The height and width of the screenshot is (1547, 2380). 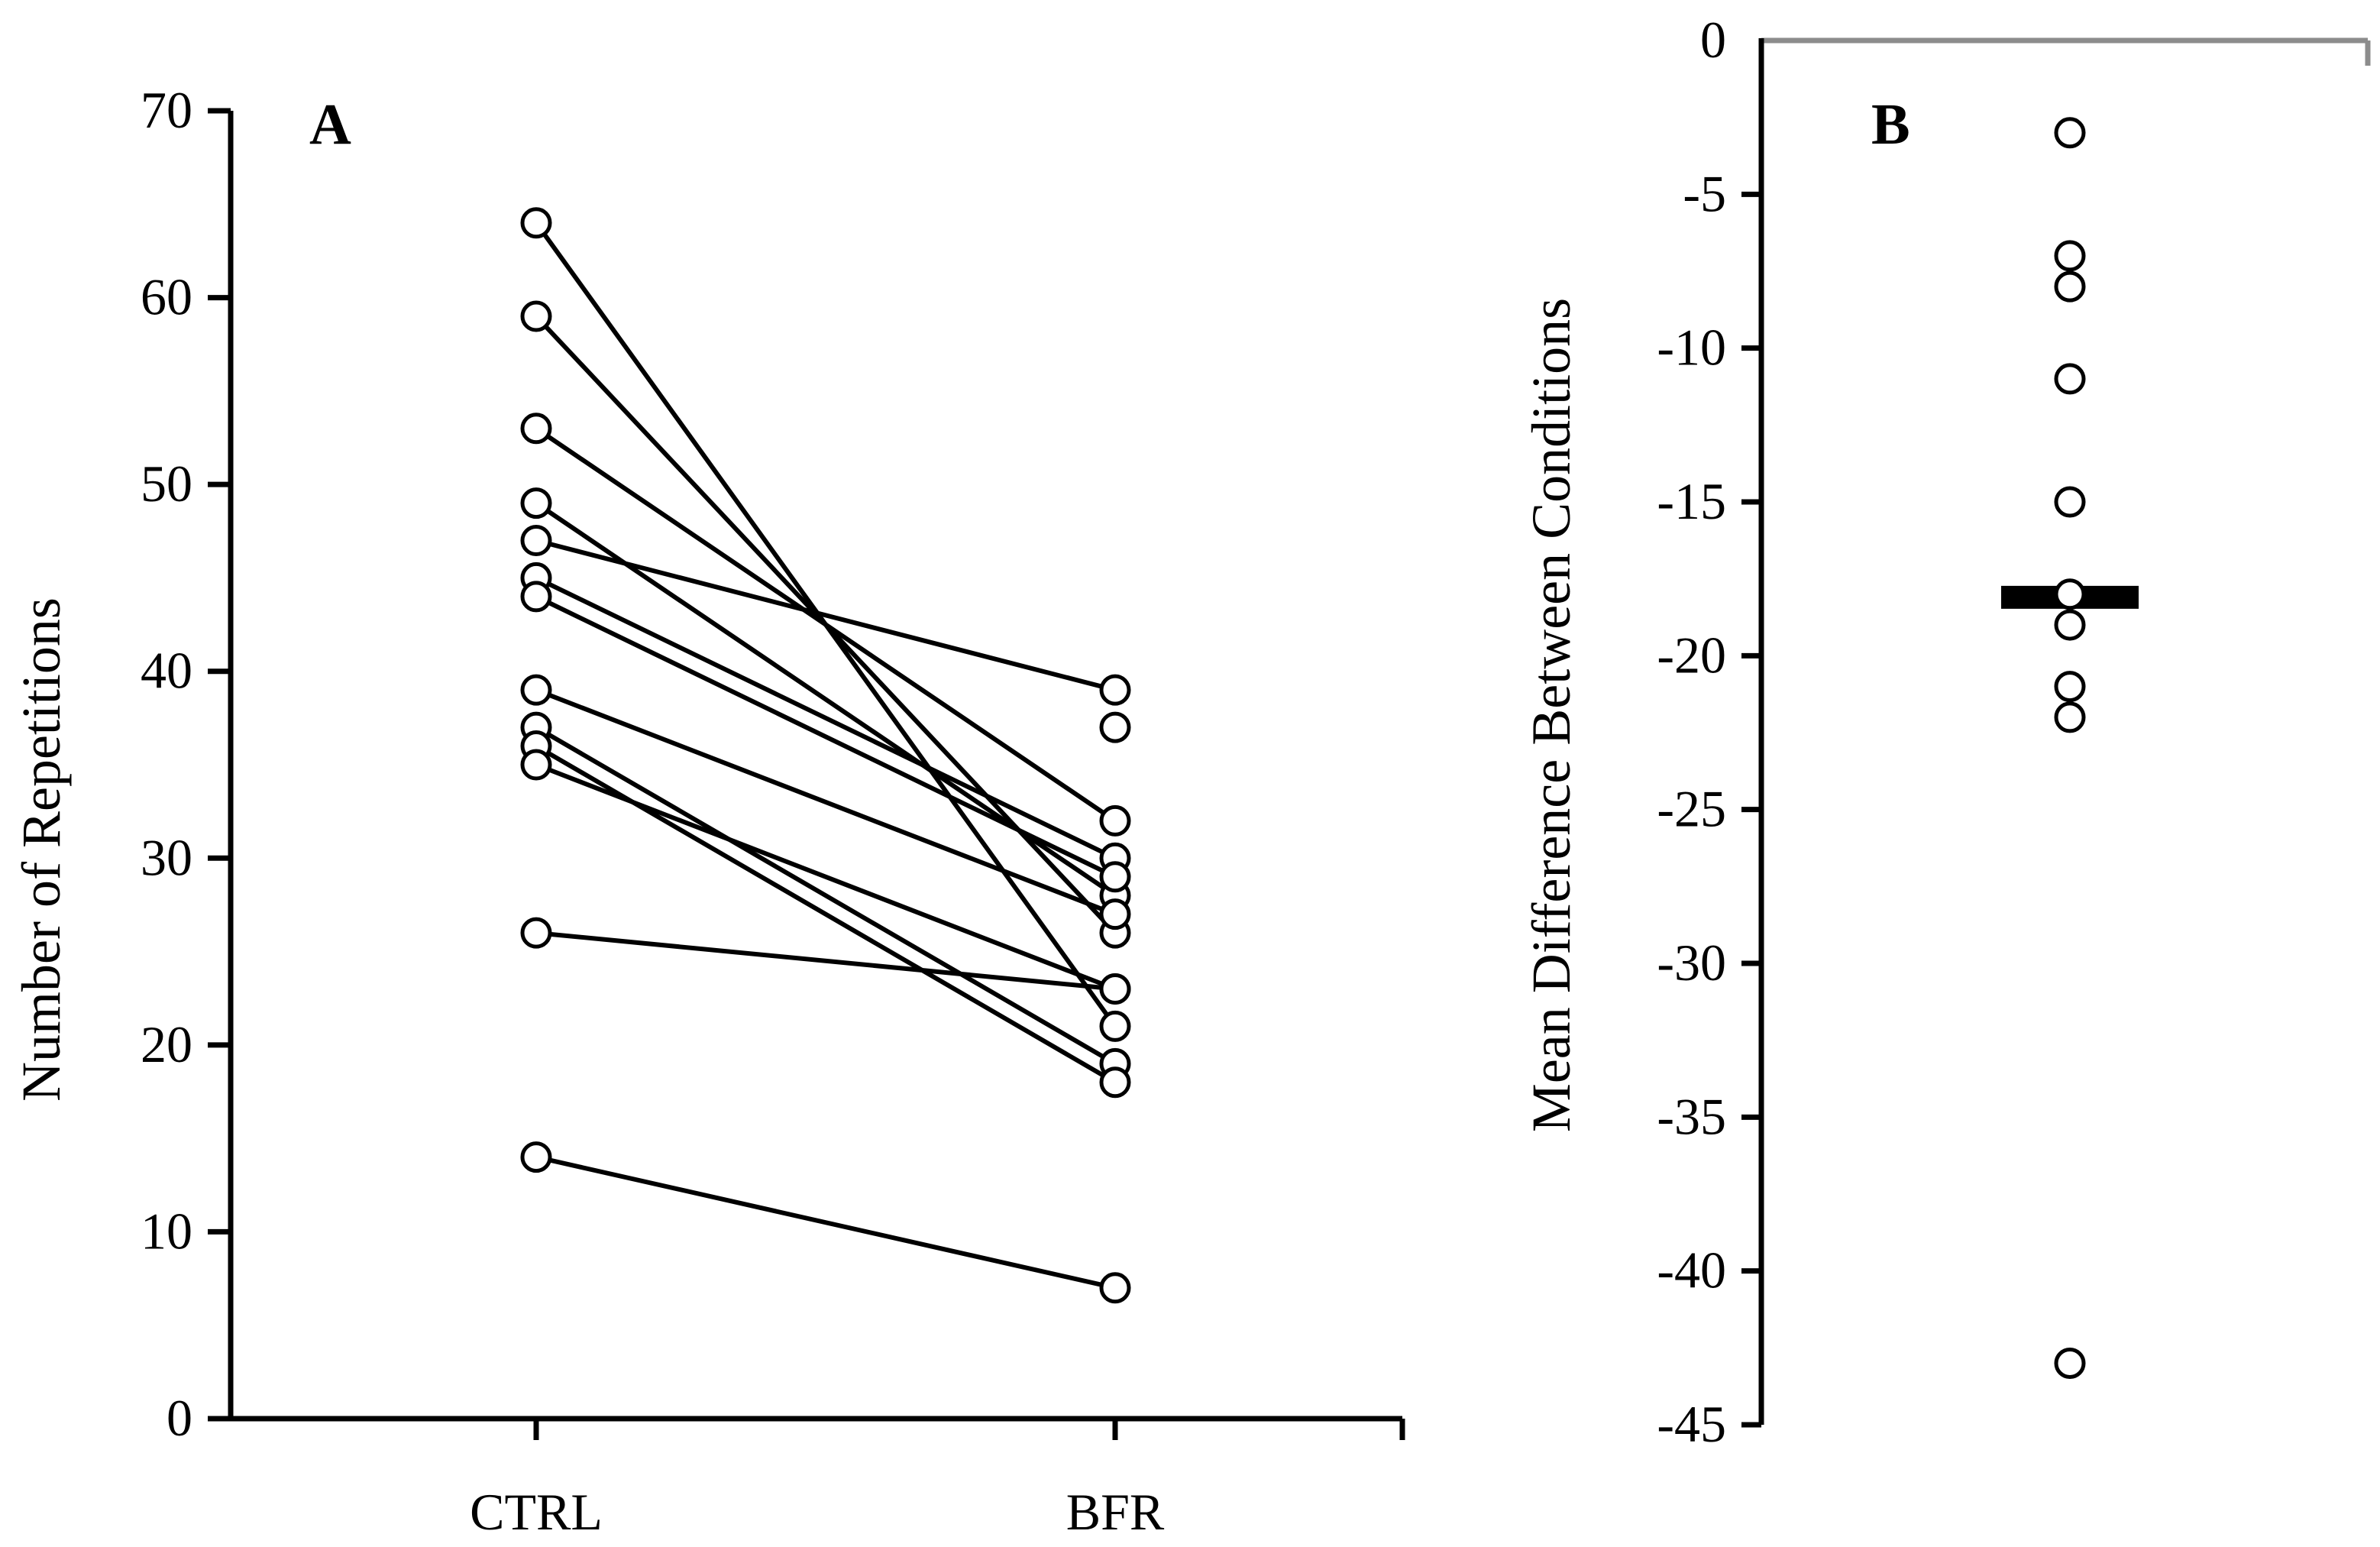 I want to click on panel-a-y-tick-label: 40, so click(x=166, y=671).